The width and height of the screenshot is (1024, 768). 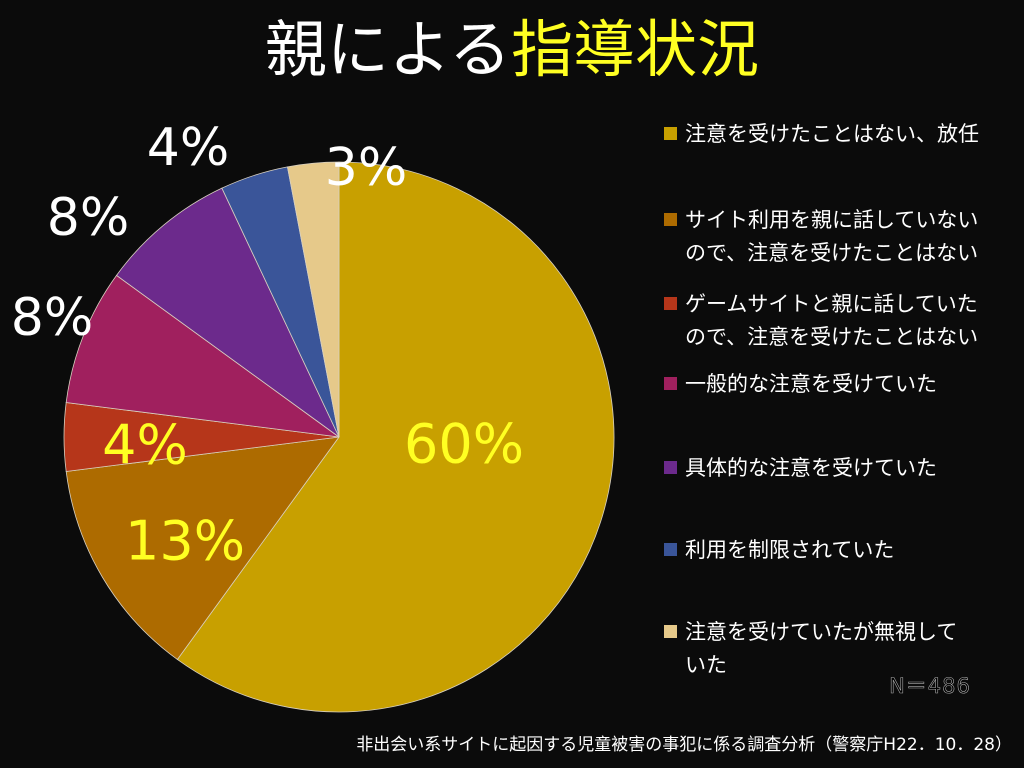 I want to click on legend-label-1: 注意を受けたことはない、放任, so click(x=832, y=134).